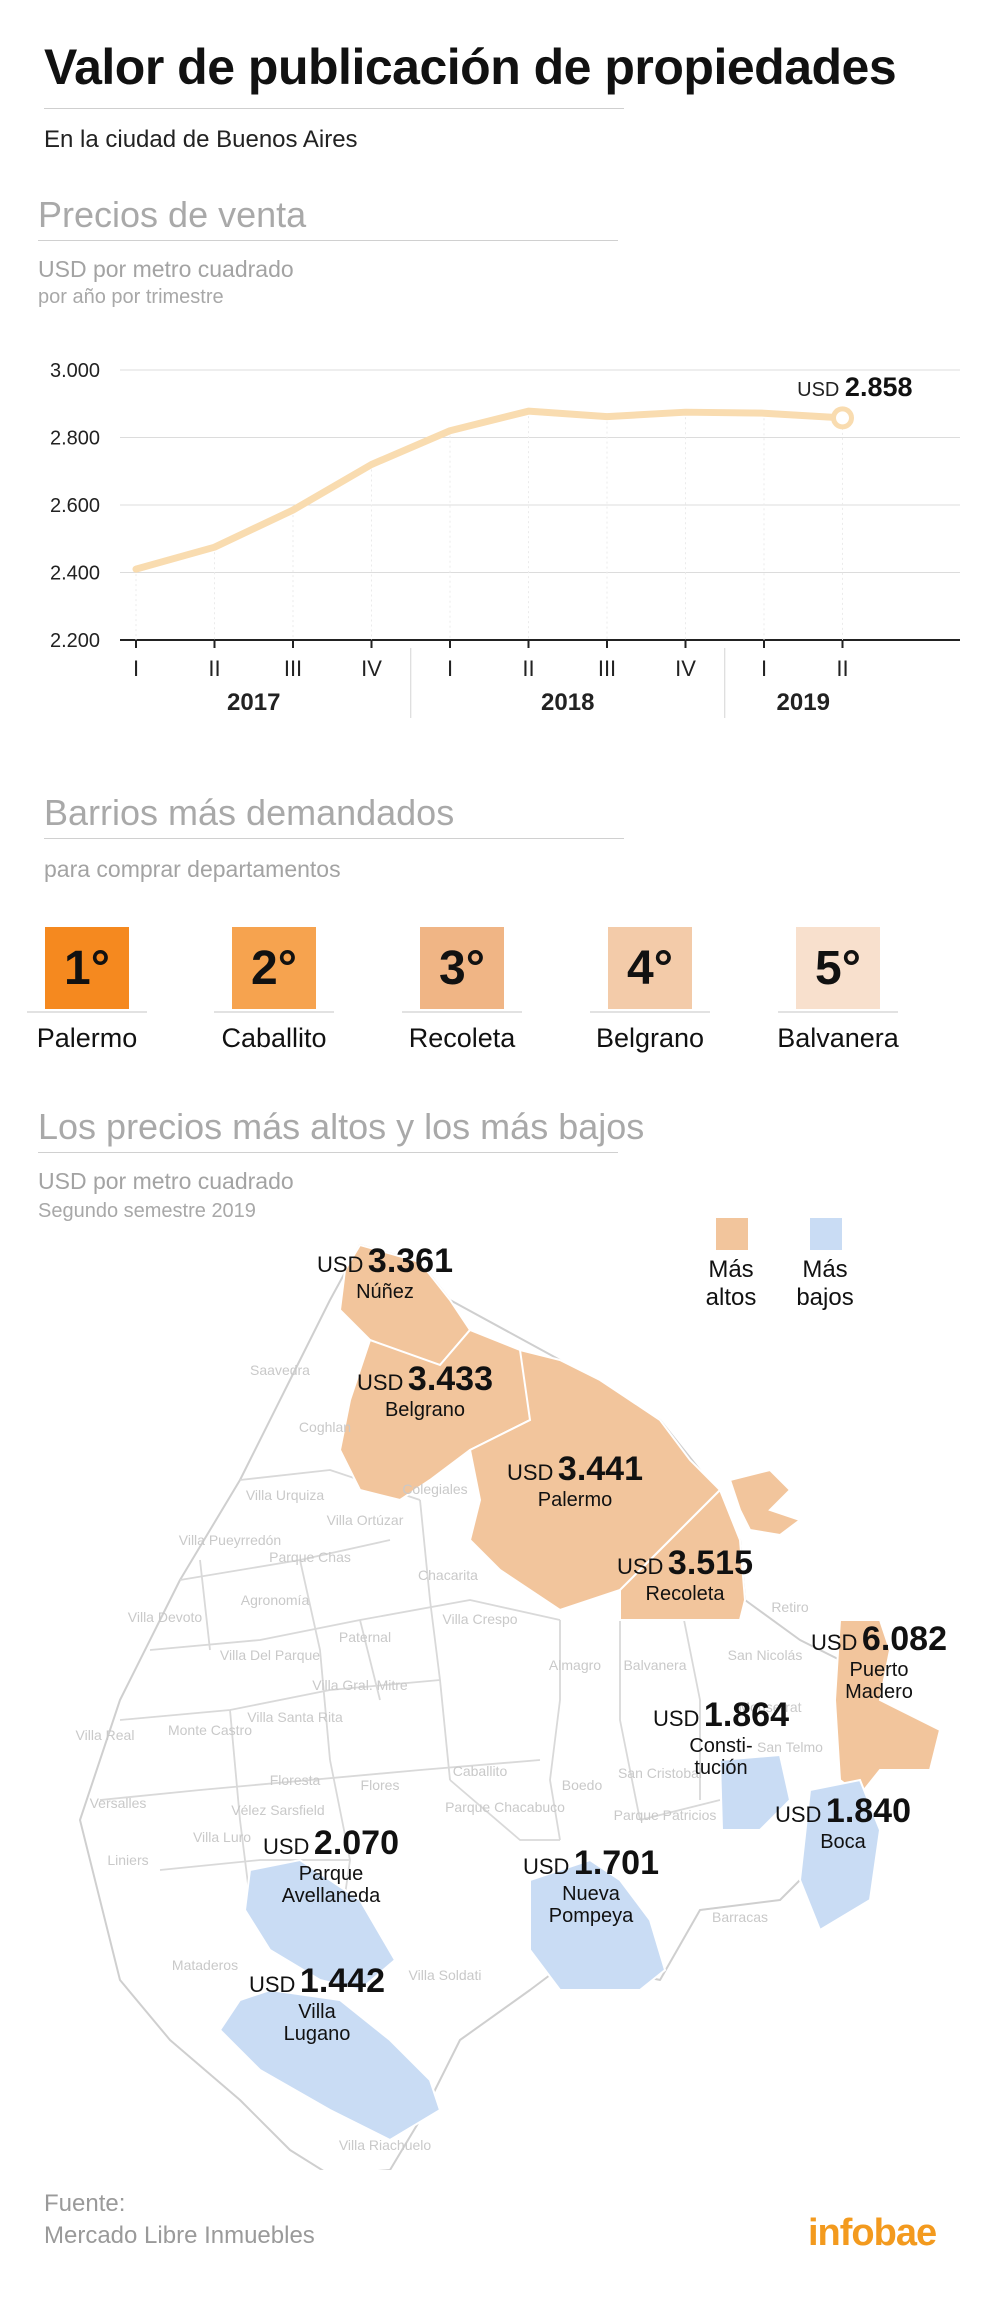 Image resolution: width=1000 pixels, height=2316 pixels. What do you see at coordinates (87, 1038) in the screenshot?
I see `rank-neighborhood: Palermo` at bounding box center [87, 1038].